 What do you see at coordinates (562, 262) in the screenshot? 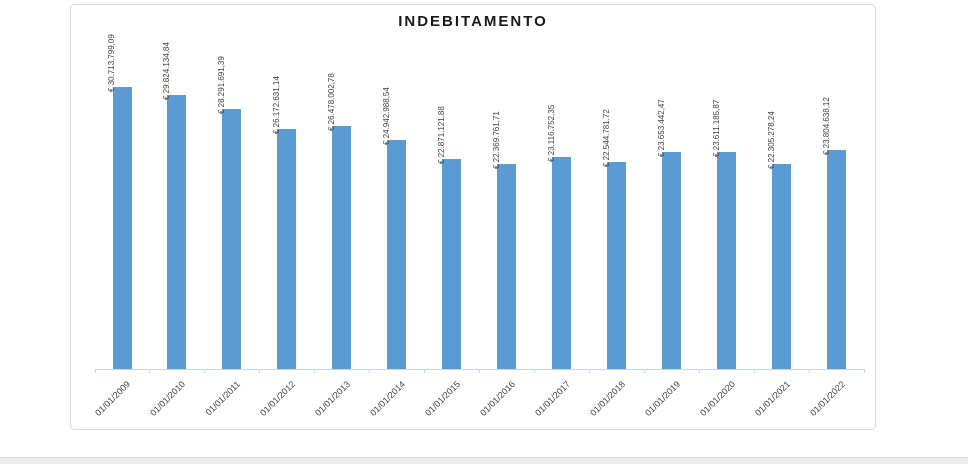
I see `bar-2017` at bounding box center [562, 262].